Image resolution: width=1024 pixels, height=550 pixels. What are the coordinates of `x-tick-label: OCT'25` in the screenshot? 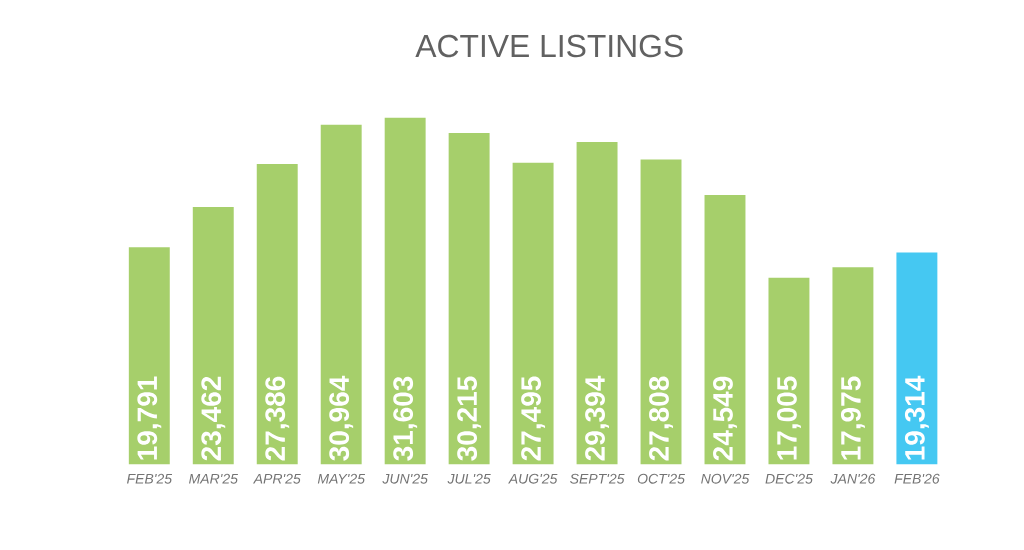 It's located at (661, 478).